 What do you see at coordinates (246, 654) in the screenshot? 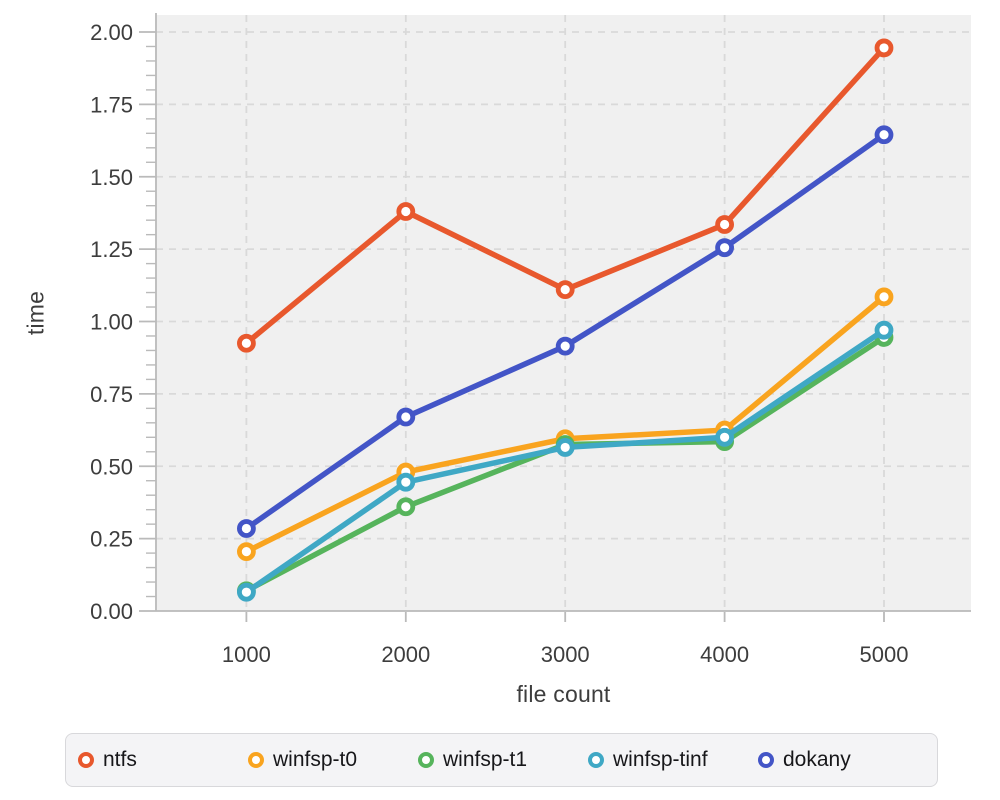
I see `x-tick-label: 1000` at bounding box center [246, 654].